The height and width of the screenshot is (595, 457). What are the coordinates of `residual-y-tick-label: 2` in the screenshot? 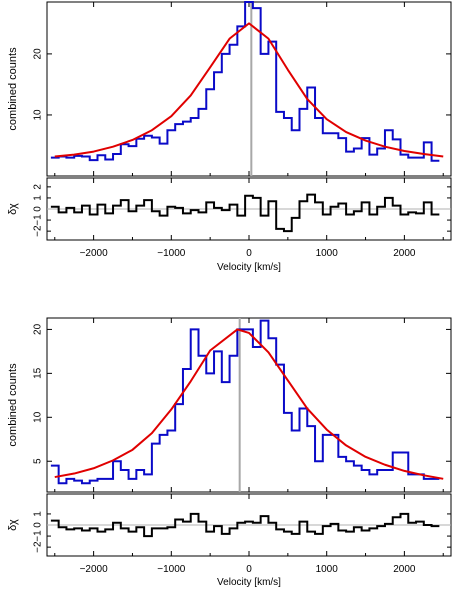 It's located at (38, 187).